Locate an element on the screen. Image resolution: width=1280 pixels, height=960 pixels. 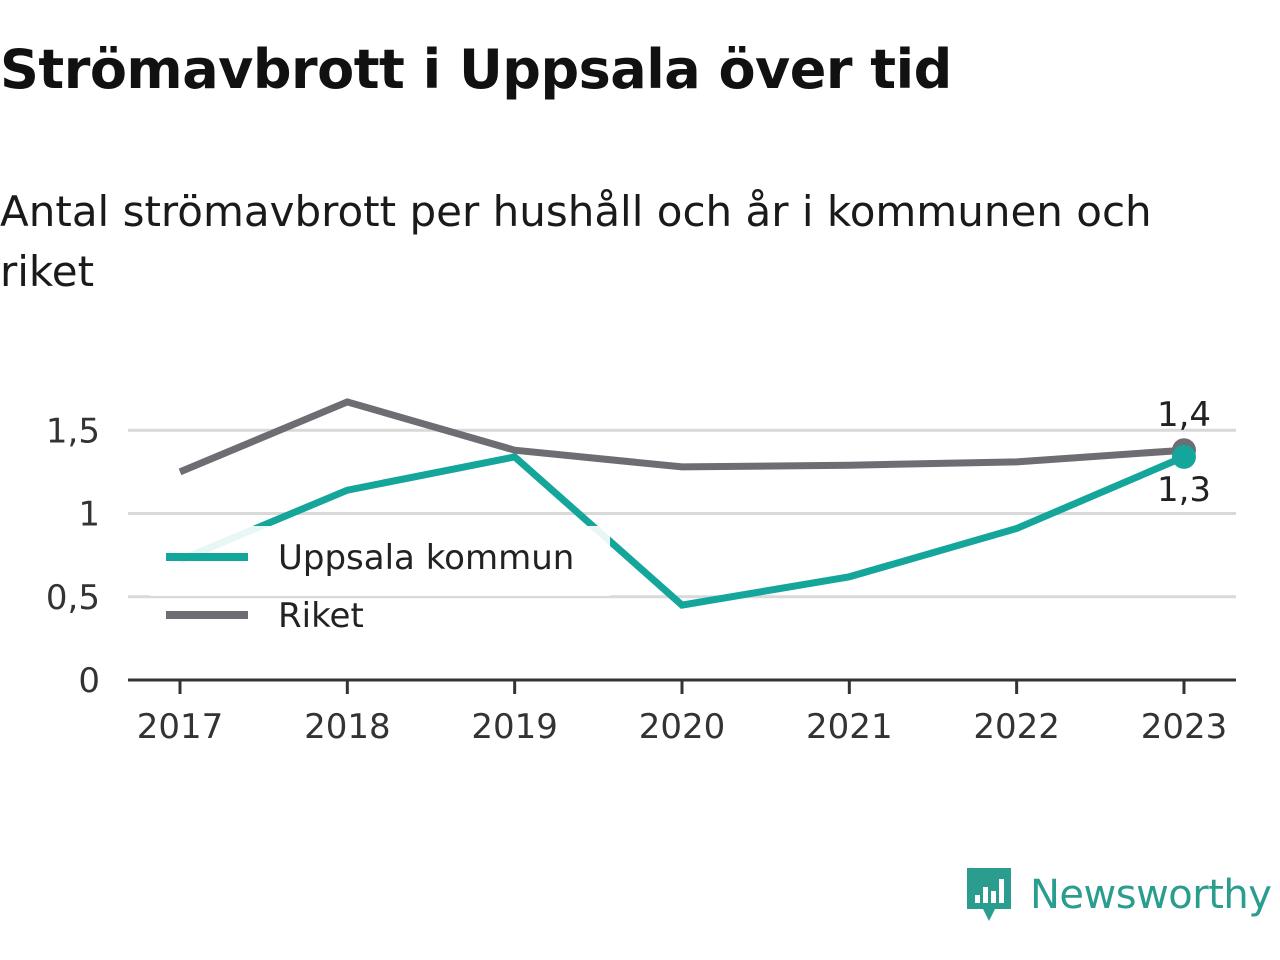
legend: Uppsala kommun Riket is located at coordinates (380, 581).